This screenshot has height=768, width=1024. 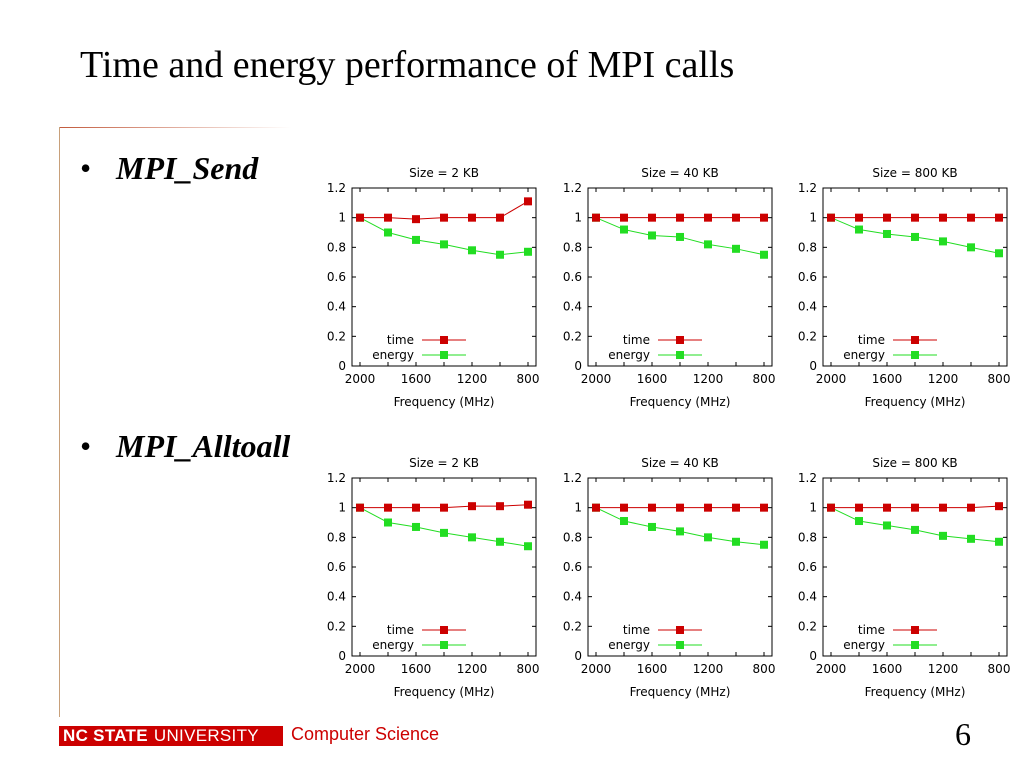 What do you see at coordinates (680, 173) in the screenshot?
I see `chart-title: Size = 40 KB` at bounding box center [680, 173].